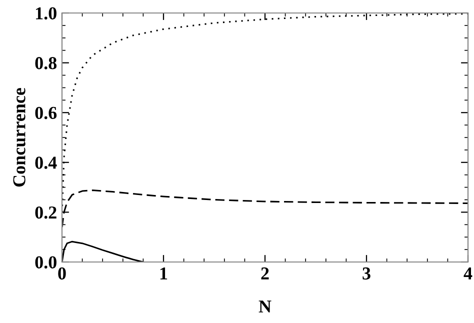 The height and width of the screenshot is (323, 474). What do you see at coordinates (265, 273) in the screenshot?
I see `x-tick-label: 2` at bounding box center [265, 273].